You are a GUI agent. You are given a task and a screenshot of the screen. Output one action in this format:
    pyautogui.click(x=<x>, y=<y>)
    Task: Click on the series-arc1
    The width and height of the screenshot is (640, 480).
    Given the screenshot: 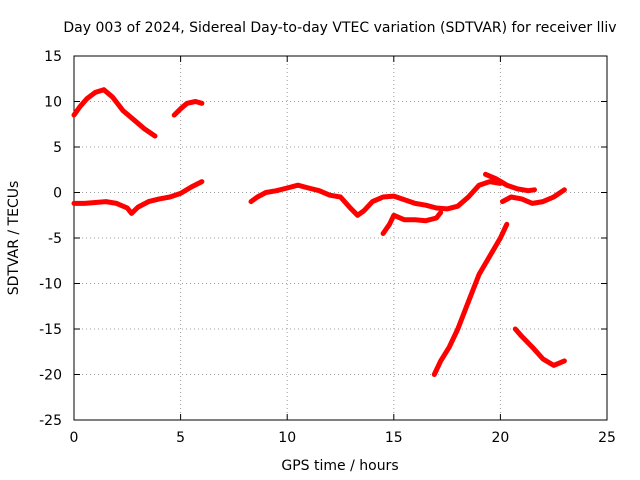 What is the action you would take?
    pyautogui.click(x=114, y=113)
    